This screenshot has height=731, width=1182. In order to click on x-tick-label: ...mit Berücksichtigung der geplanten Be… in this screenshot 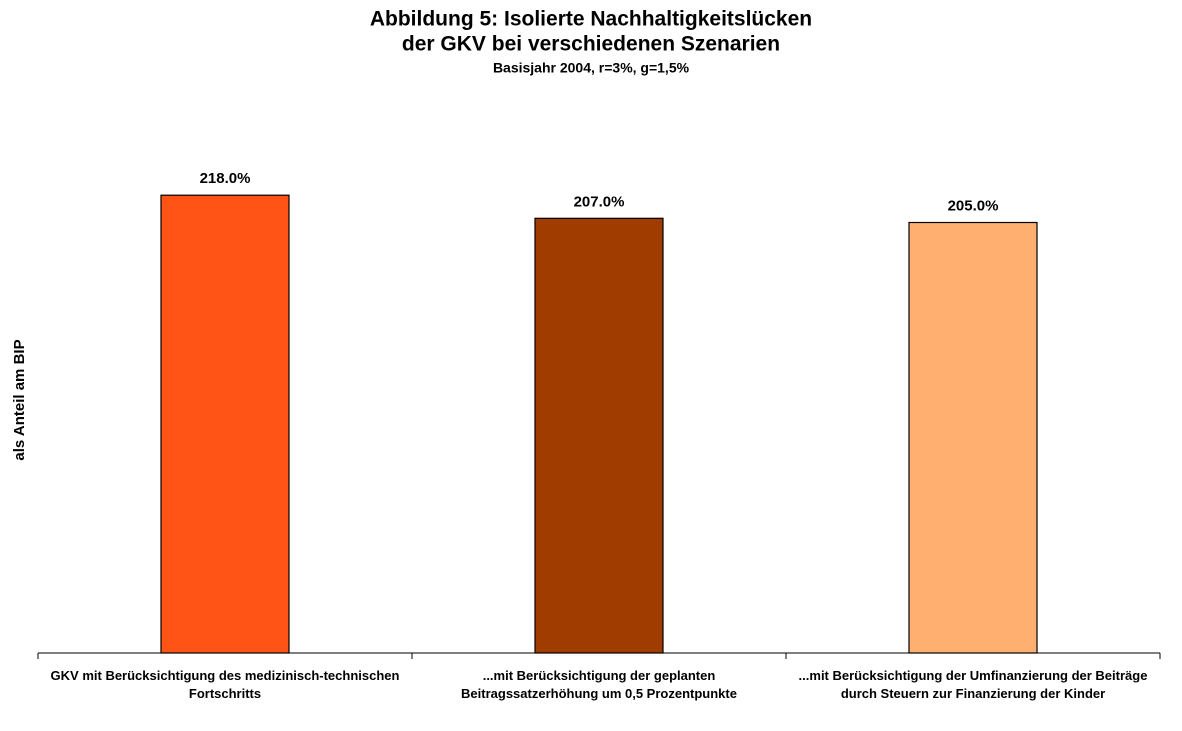, I will do `click(599, 684)`.